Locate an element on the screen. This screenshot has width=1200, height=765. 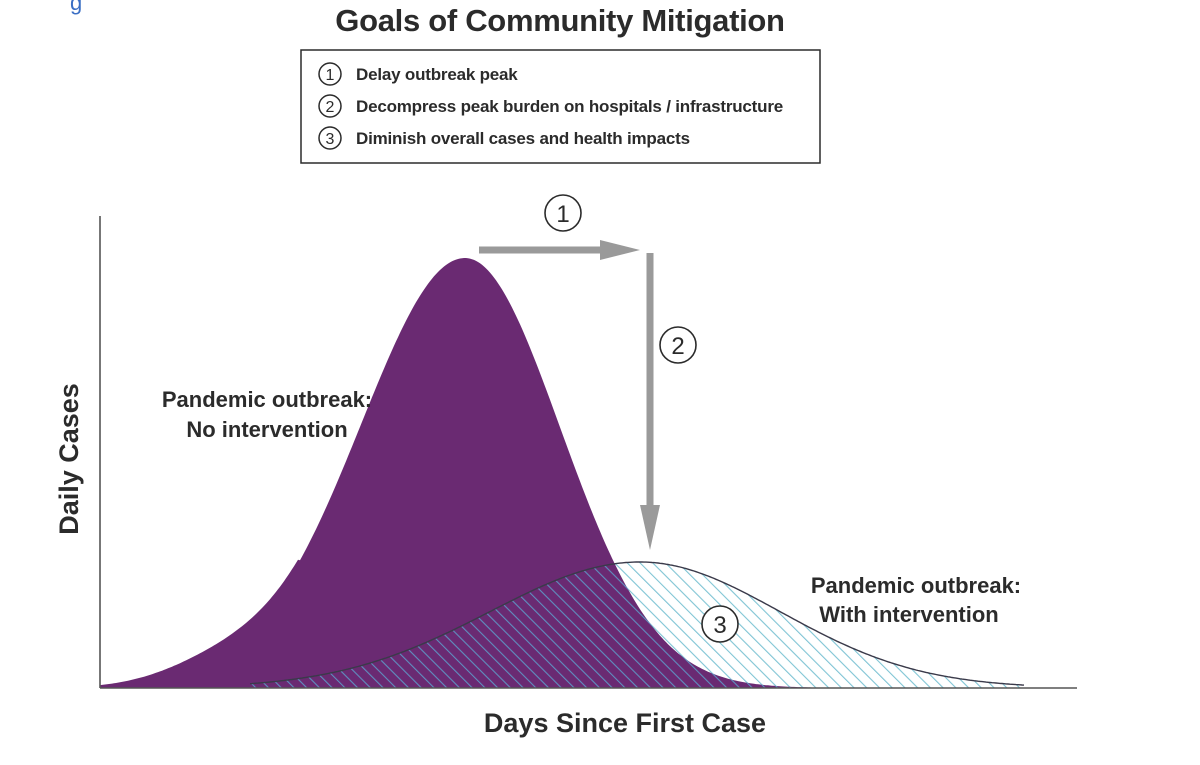
marker-delay-number: 1 is located at coordinates (562, 214).